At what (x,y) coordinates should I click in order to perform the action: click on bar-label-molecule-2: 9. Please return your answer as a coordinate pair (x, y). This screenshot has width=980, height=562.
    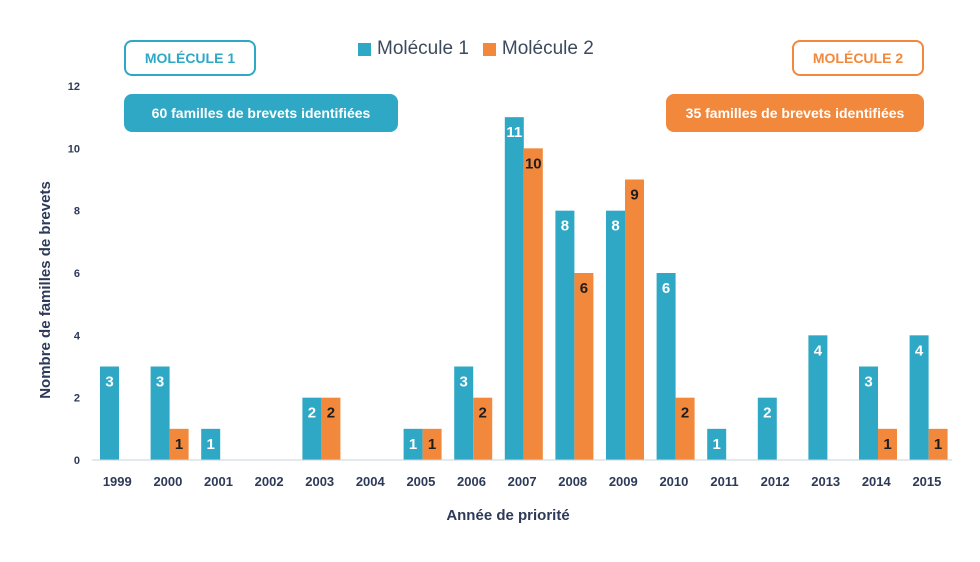
    Looking at the image, I should click on (634, 195).